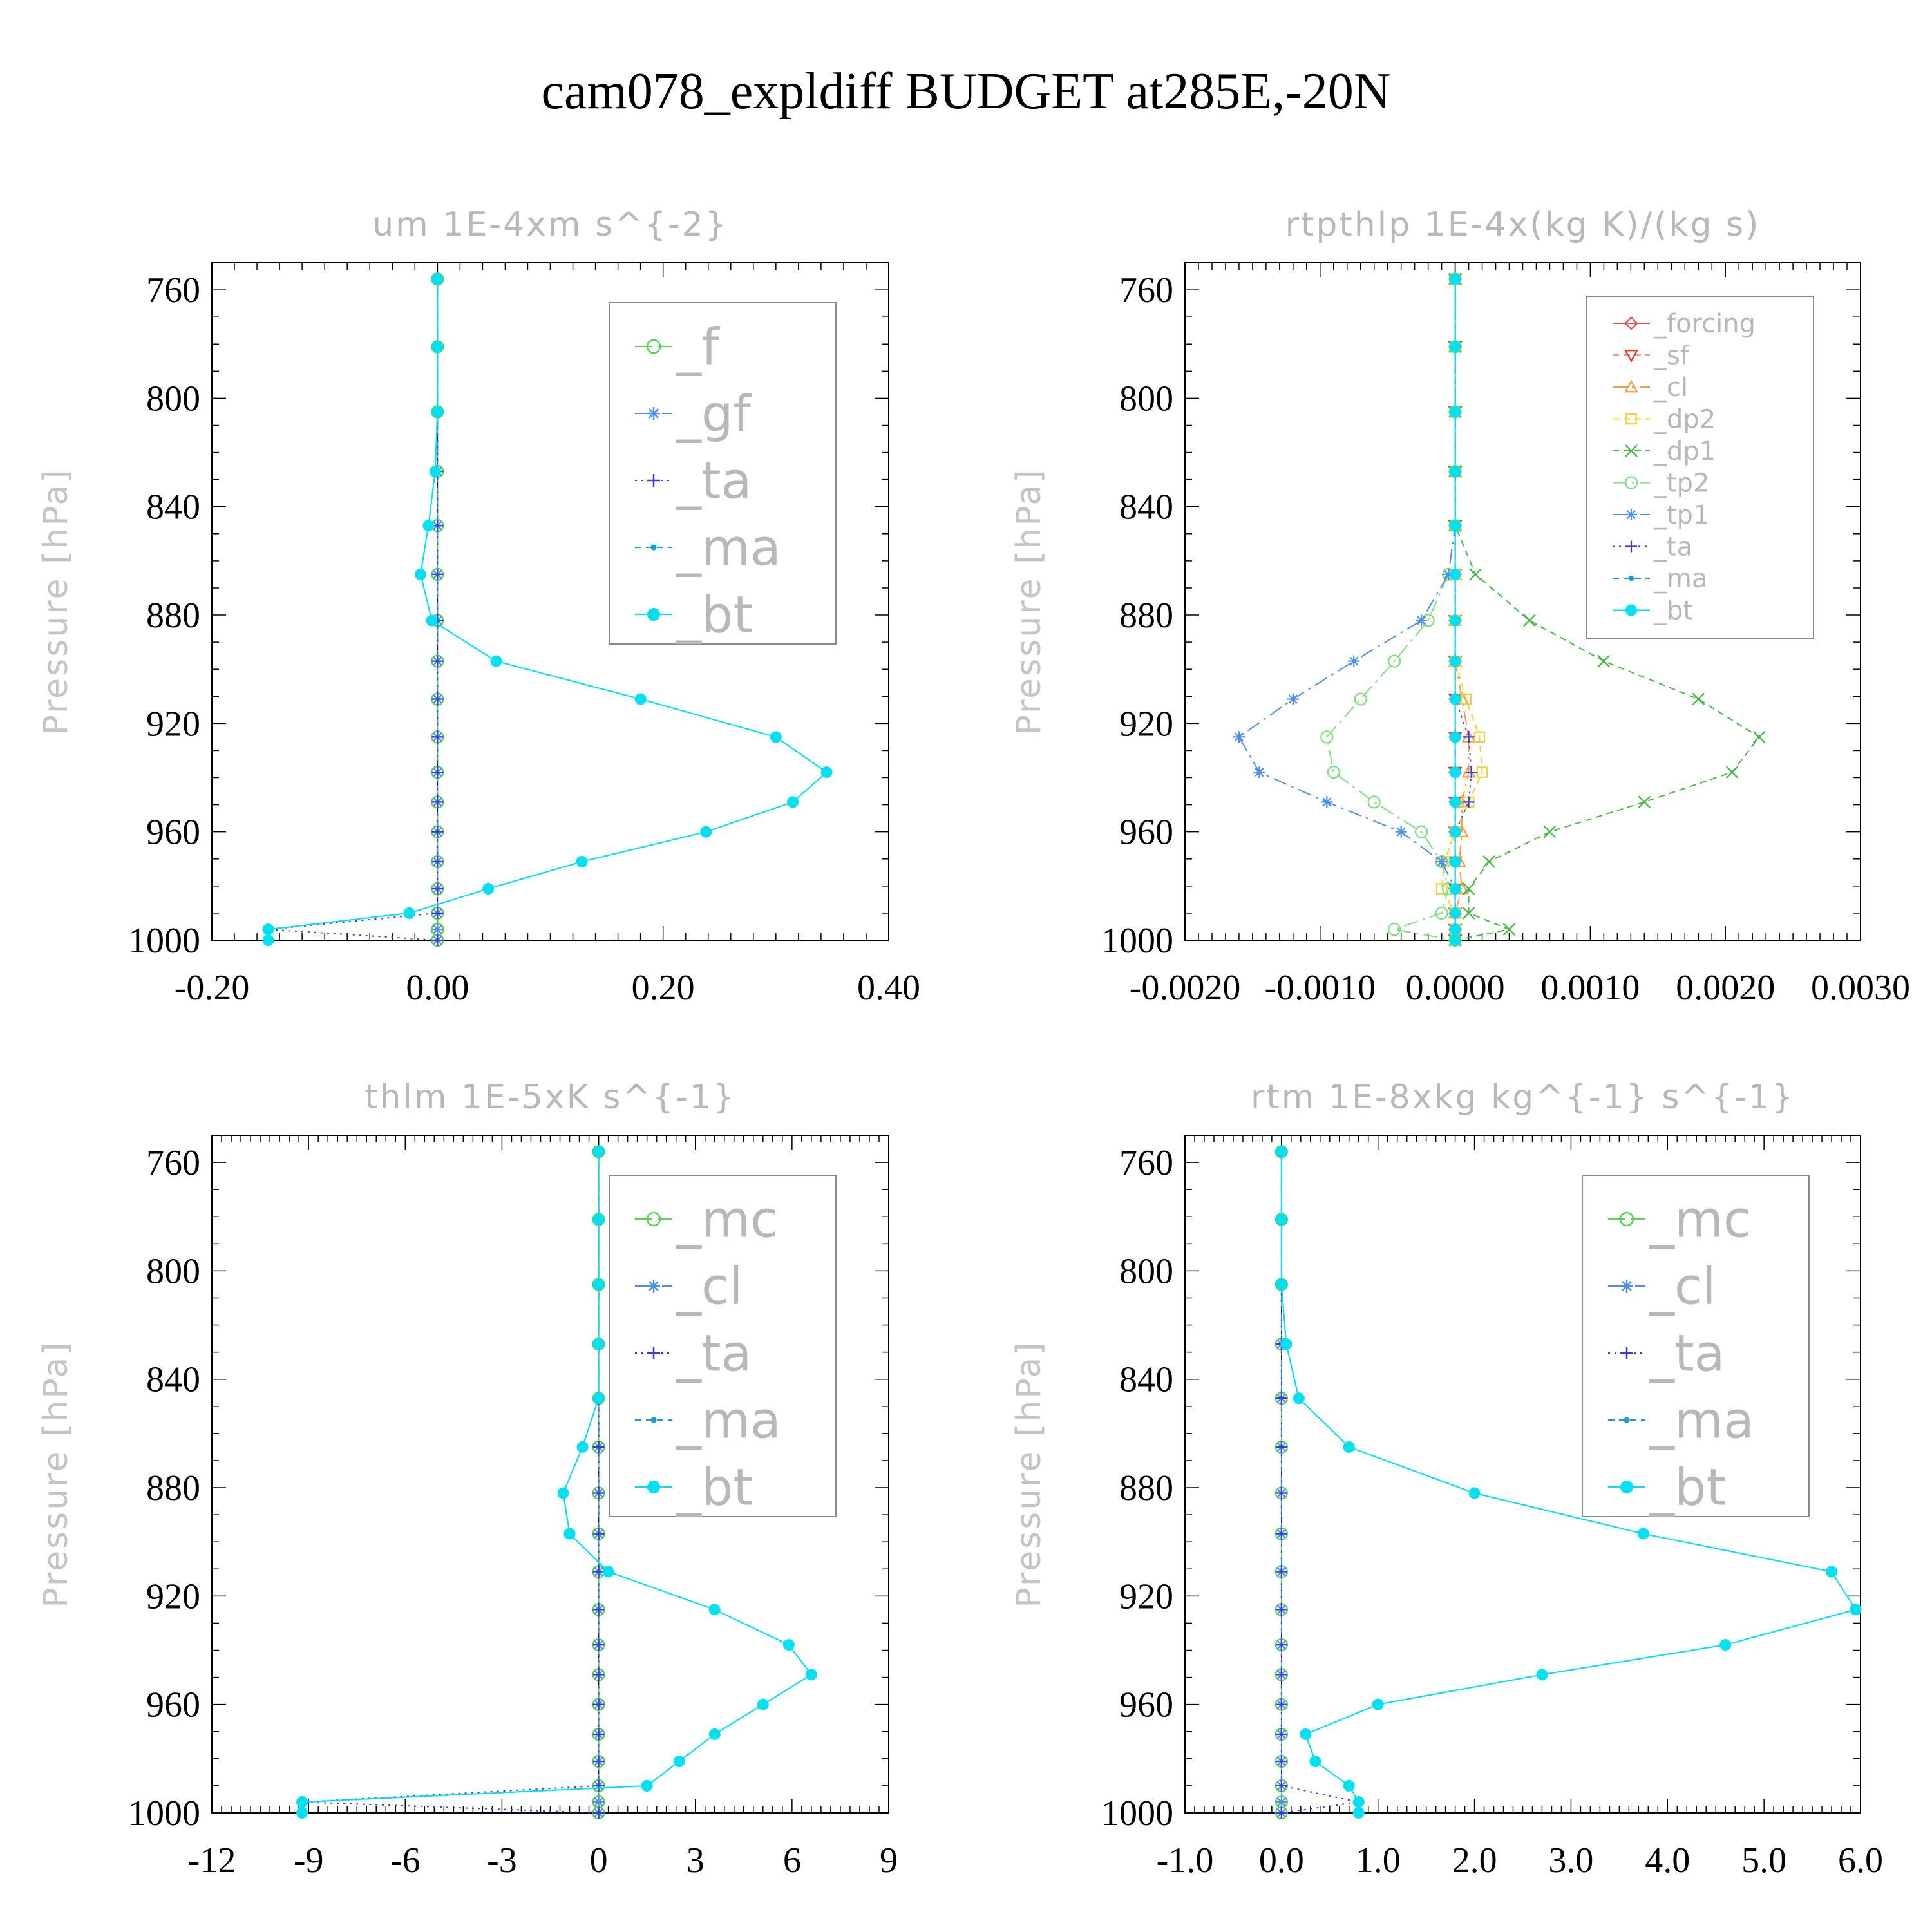  What do you see at coordinates (173, 616) in the screenshot?
I see `y-tick-label: 880` at bounding box center [173, 616].